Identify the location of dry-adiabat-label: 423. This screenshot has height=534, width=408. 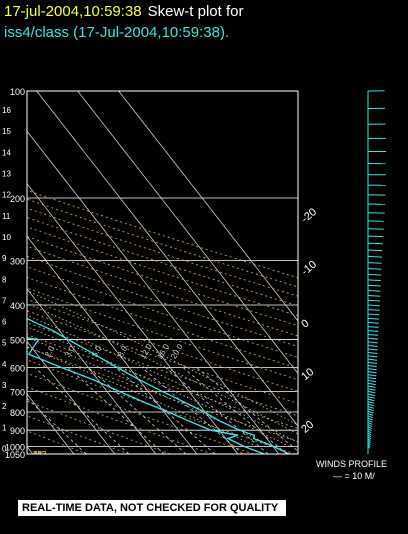
(40, 454).